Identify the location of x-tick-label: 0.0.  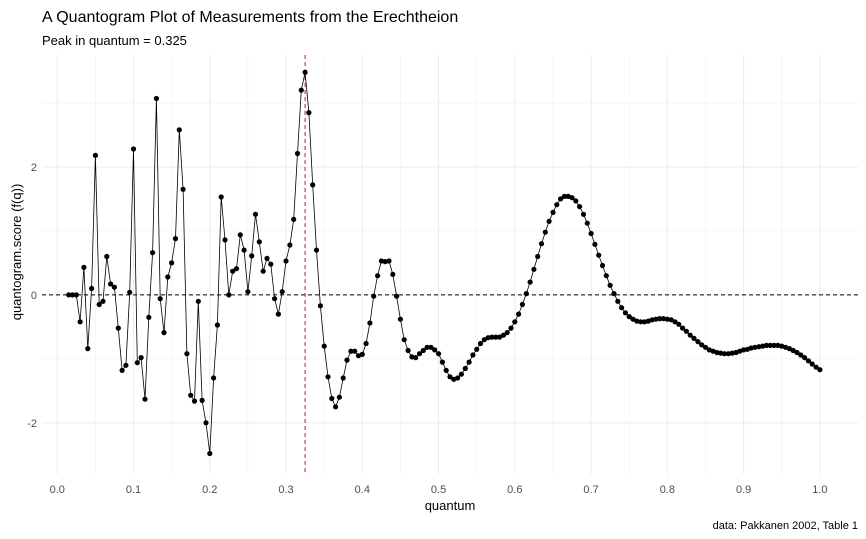
(57, 490).